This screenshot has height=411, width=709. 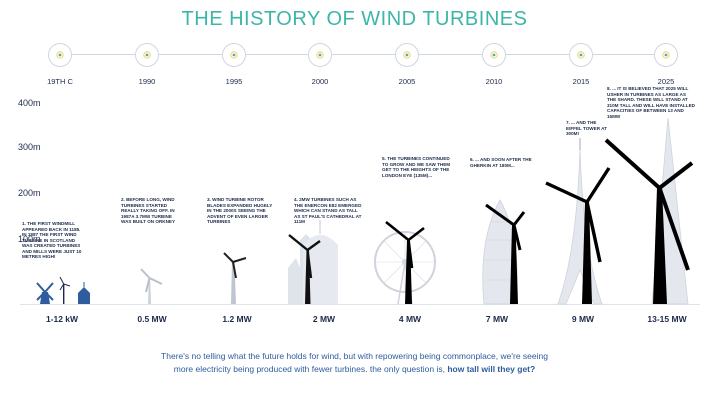 I want to click on page-title: THE HISTORY OF WIND TURBINES, so click(x=354, y=19).